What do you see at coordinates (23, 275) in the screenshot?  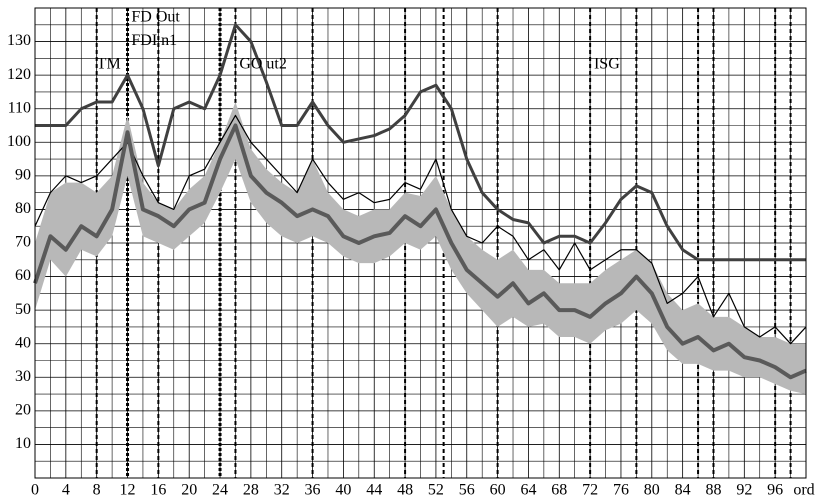 I see `y-tick-label: 60` at bounding box center [23, 275].